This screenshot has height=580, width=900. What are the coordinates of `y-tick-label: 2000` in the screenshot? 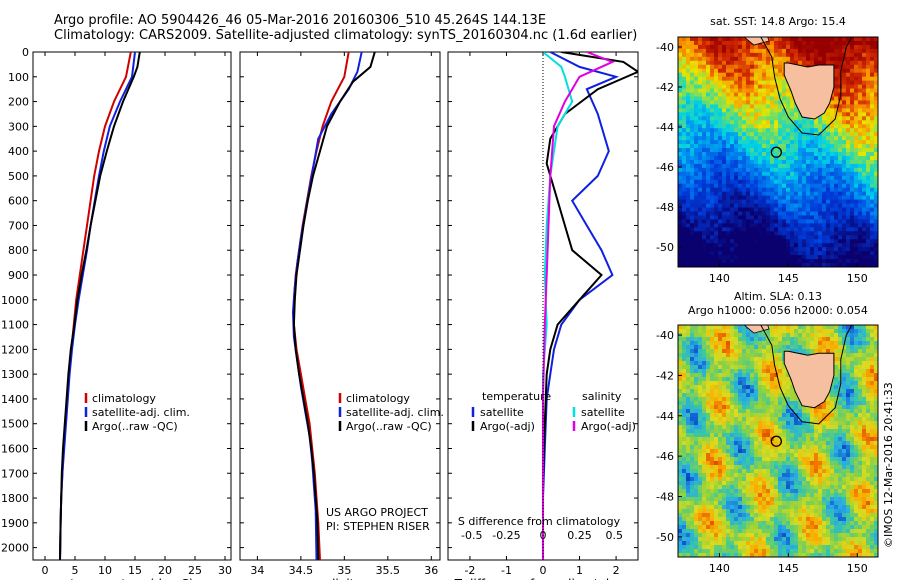 It's located at (15, 548).